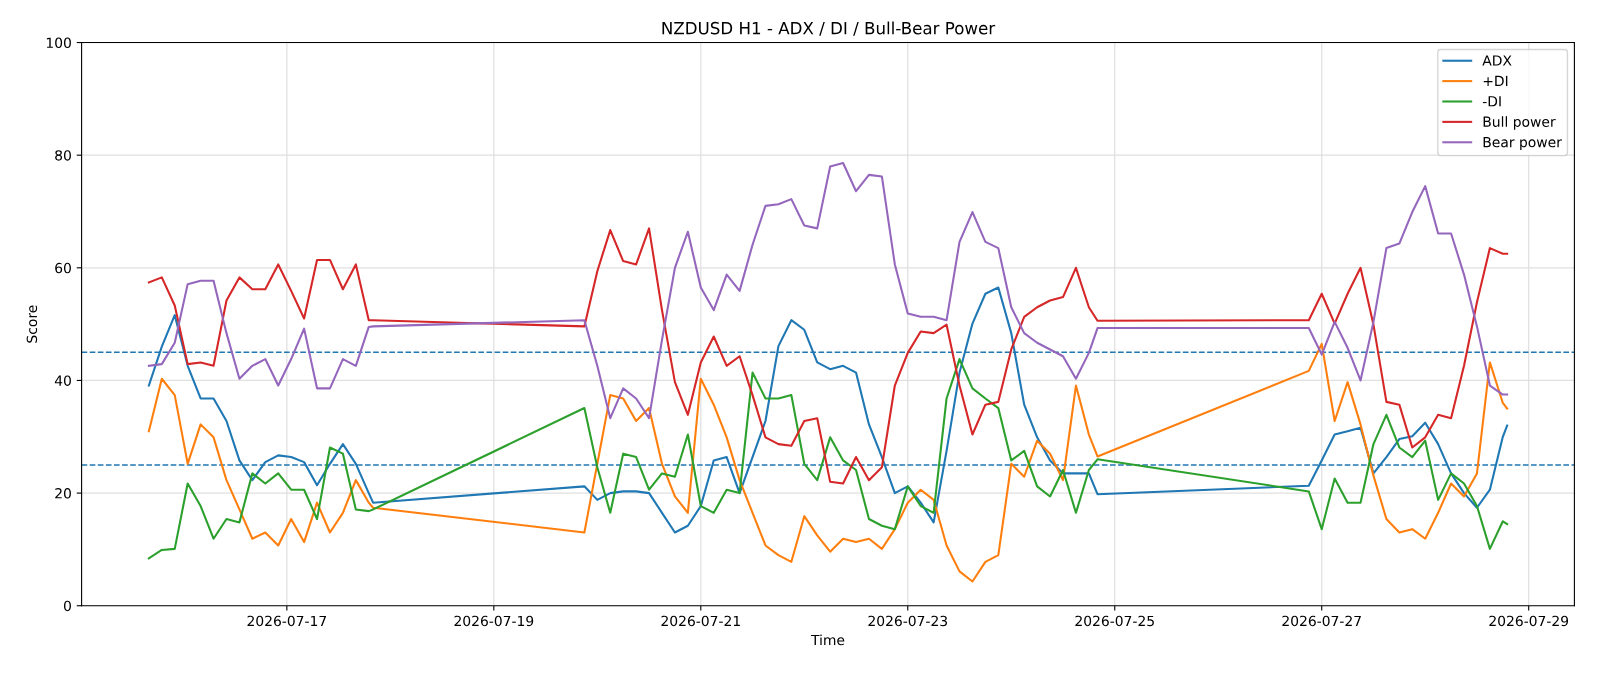 This screenshot has width=1600, height=686. What do you see at coordinates (1114, 621) in the screenshot?
I see `x-tick-label: 2026-07-25` at bounding box center [1114, 621].